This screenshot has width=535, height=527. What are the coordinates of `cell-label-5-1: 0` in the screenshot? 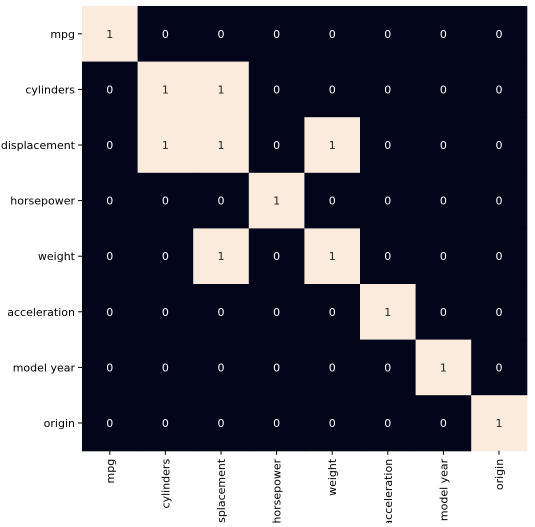 It's located at (165, 312).